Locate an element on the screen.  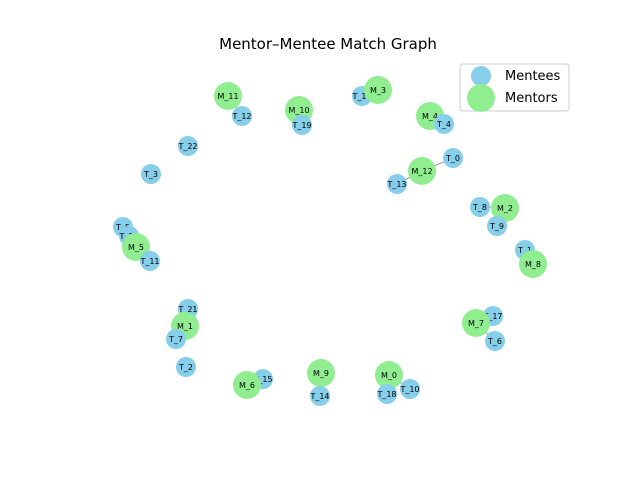
mentee-node-t_19: T_19 is located at coordinates (301, 125).